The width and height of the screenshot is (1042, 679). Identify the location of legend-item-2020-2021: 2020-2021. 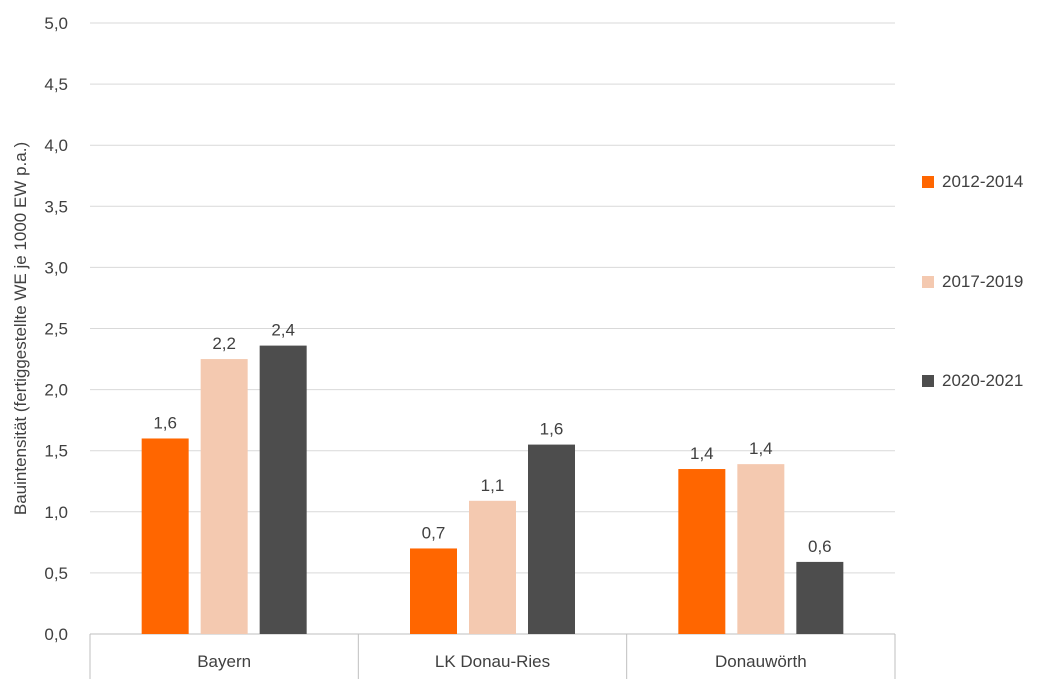
(972, 381).